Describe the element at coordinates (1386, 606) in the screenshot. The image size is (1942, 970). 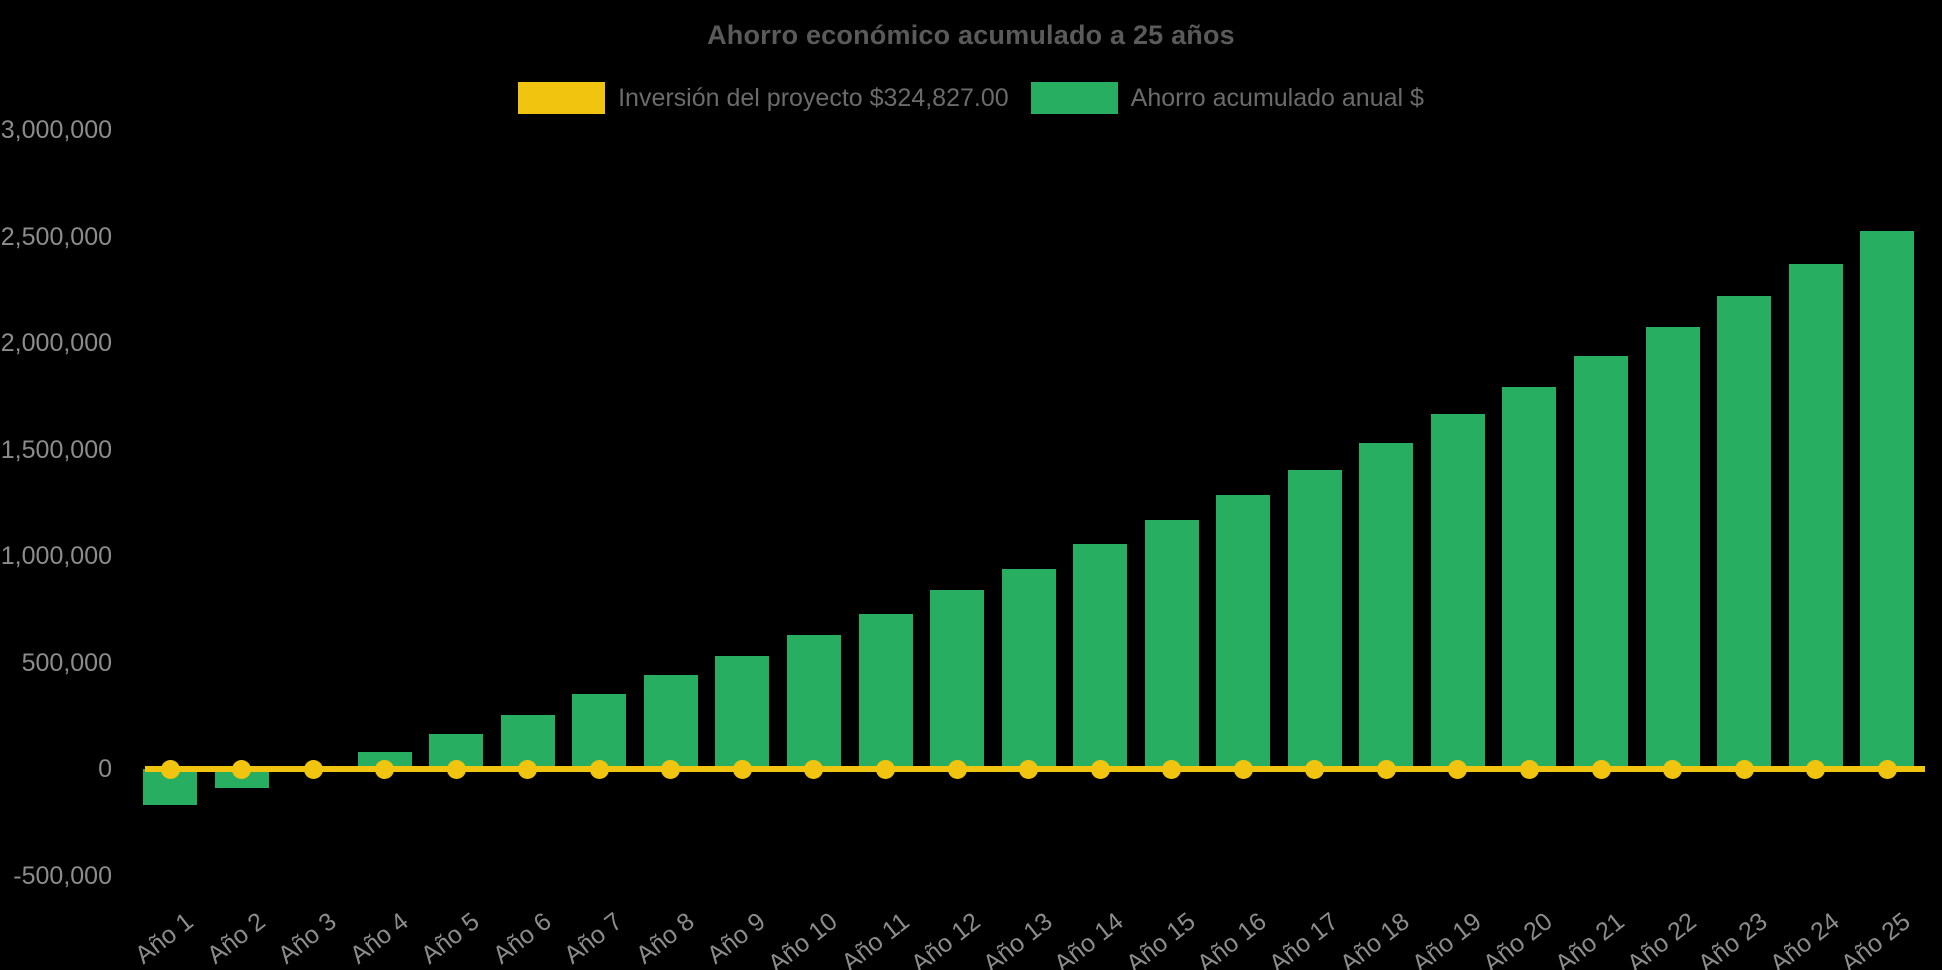
I see `bar-año-18` at that location.